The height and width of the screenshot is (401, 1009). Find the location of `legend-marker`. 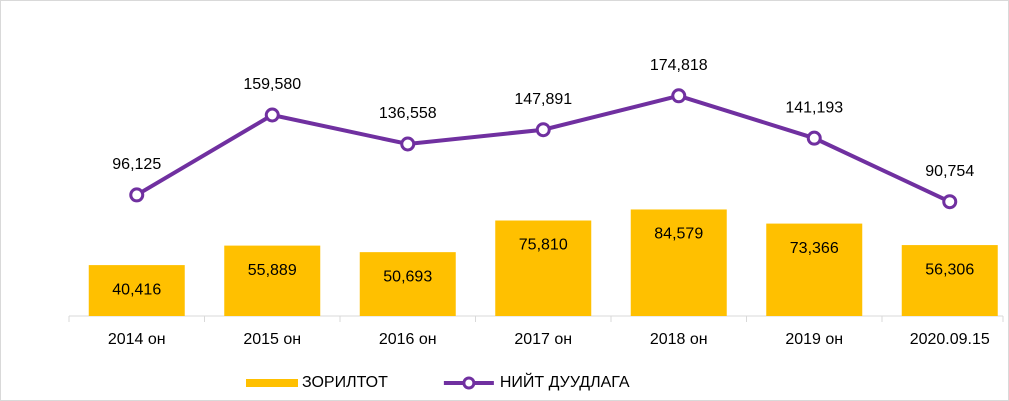

legend-marker is located at coordinates (469, 383).